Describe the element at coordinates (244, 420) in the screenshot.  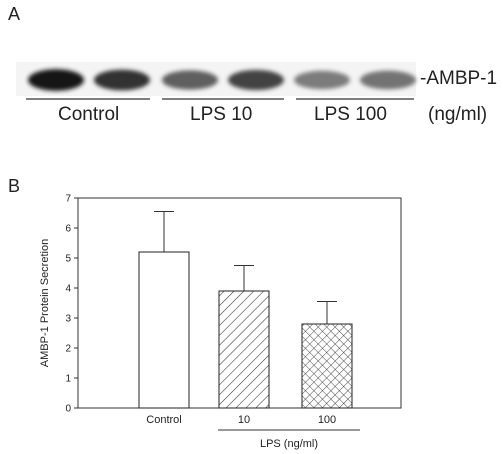
I see `x-tick-label: 10` at that location.